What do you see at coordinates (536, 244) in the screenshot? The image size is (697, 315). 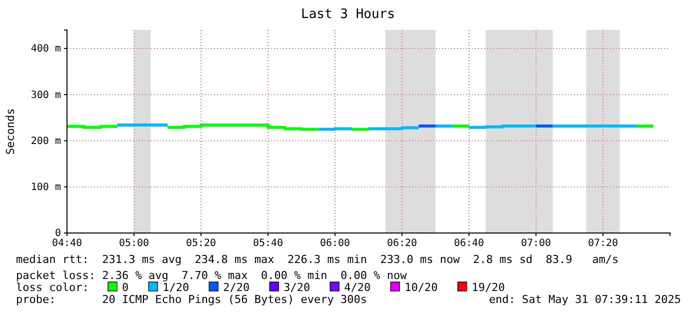 I see `x-tick-label: 07:00` at bounding box center [536, 244].